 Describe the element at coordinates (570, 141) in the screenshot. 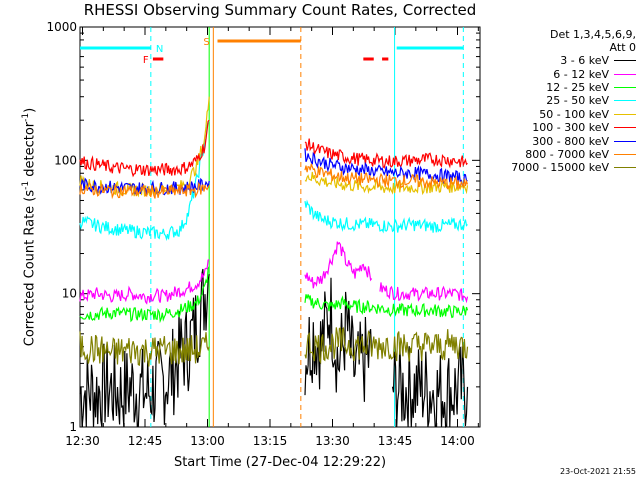

I see `legend-label: 300 - 800 keV` at that location.